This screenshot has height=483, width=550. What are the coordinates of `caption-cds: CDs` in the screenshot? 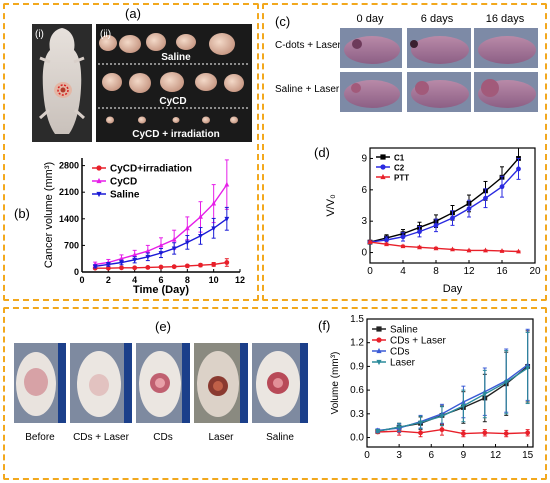 It's located at (162, 437).